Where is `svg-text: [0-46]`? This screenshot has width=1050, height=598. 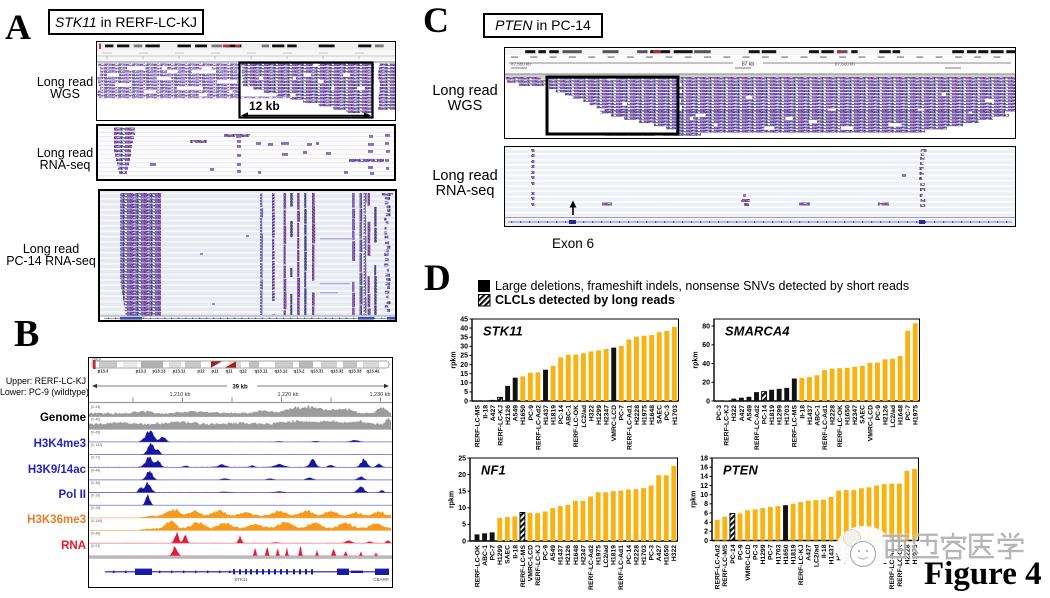 svg-text: [0-46] is located at coordinates (95, 420).